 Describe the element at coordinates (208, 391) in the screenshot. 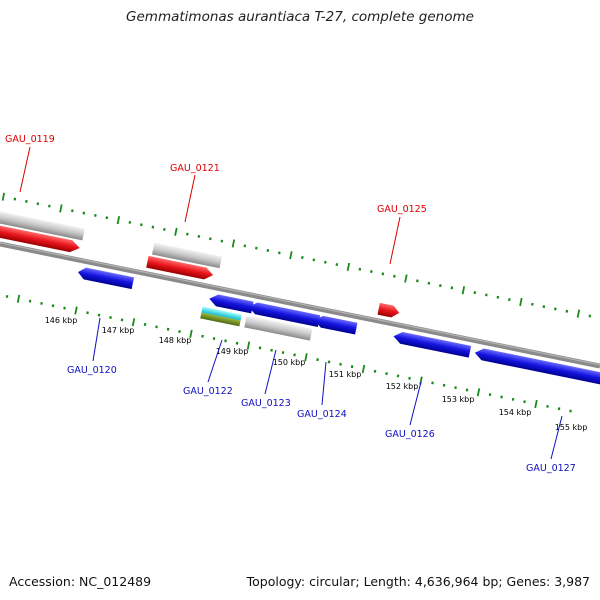

I see `gene-label-reverse: GAU_0122` at that location.